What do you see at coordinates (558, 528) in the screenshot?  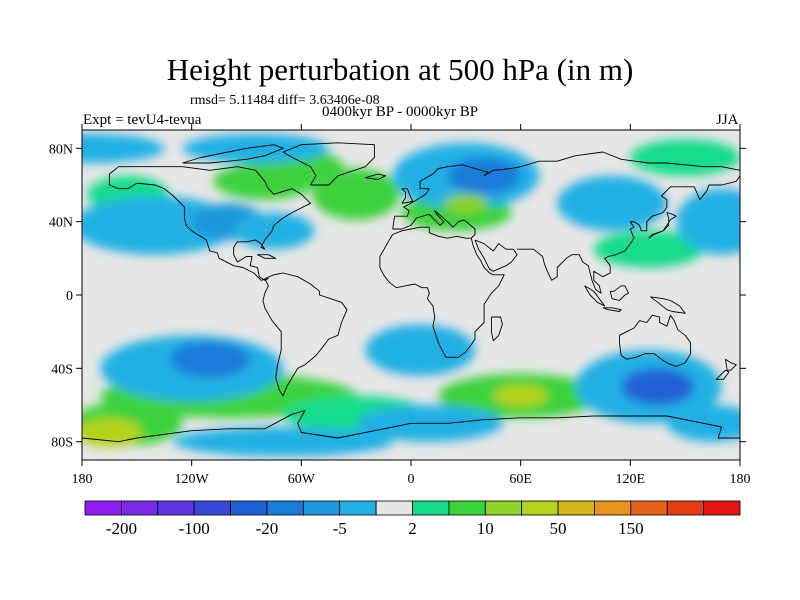 I see `colorbar-label: 50` at bounding box center [558, 528].